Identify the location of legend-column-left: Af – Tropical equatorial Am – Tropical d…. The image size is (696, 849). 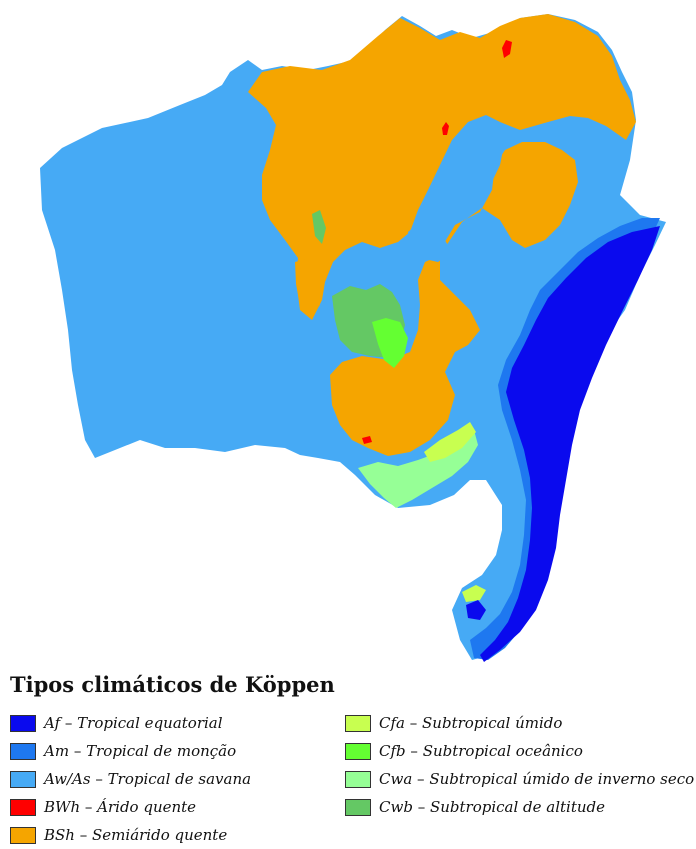
(130, 779).